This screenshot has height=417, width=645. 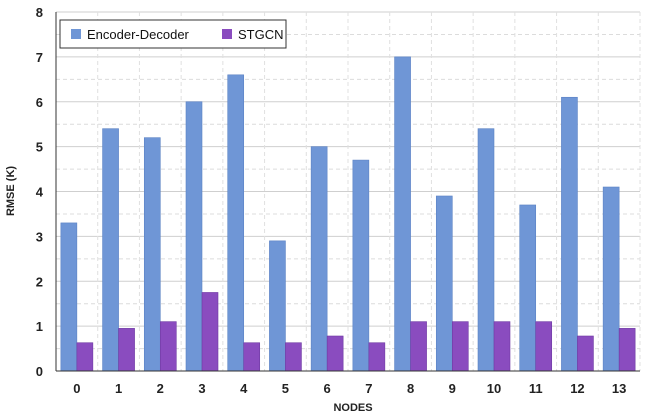 I want to click on x-tick-label: 11, so click(x=536, y=388).